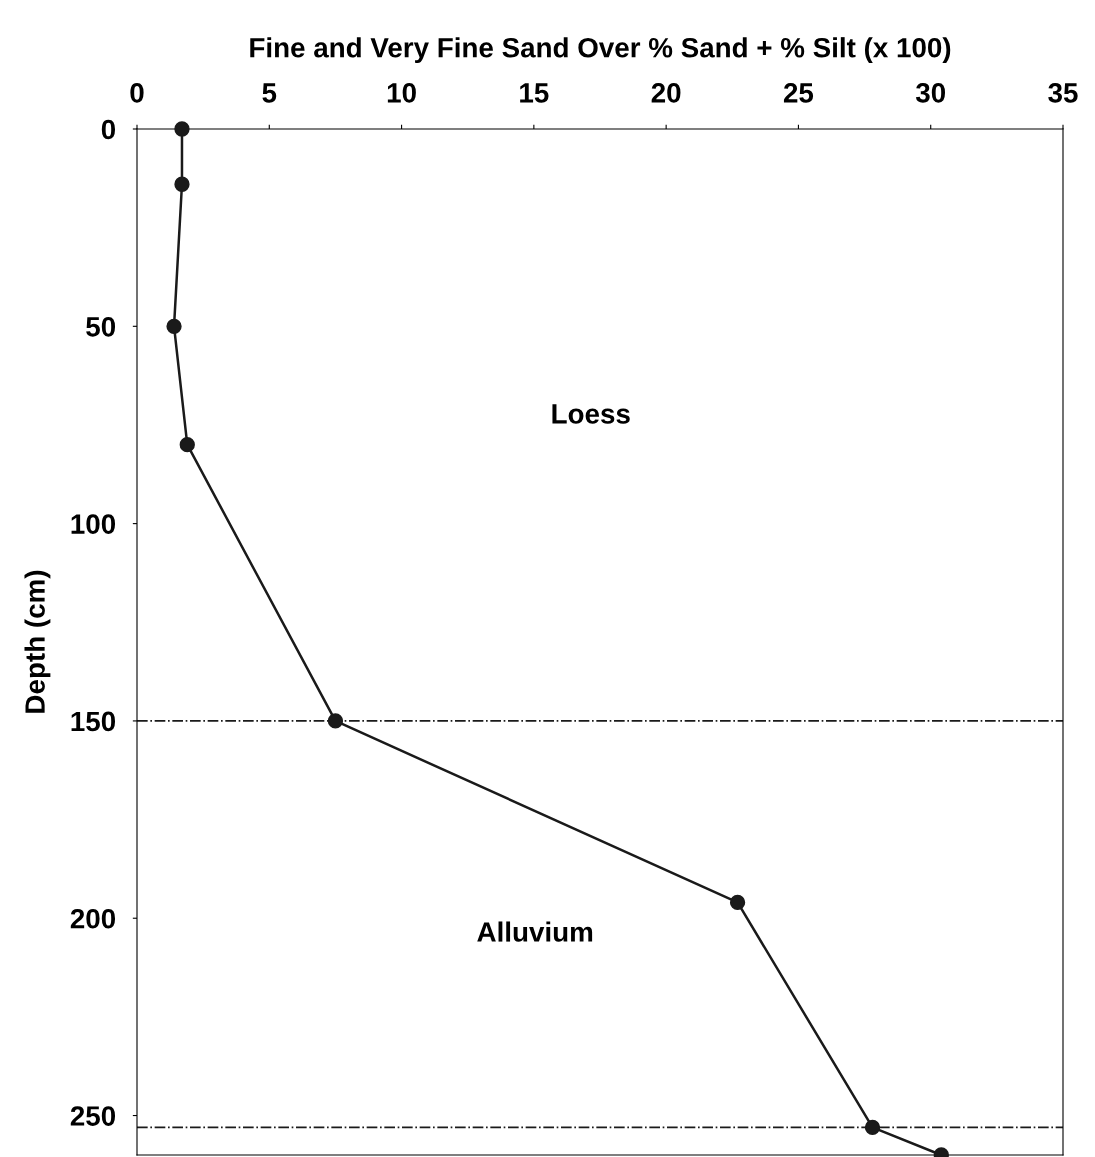 This screenshot has width=1095, height=1157. What do you see at coordinates (535, 931) in the screenshot?
I see `annotation: Alluvium` at bounding box center [535, 931].